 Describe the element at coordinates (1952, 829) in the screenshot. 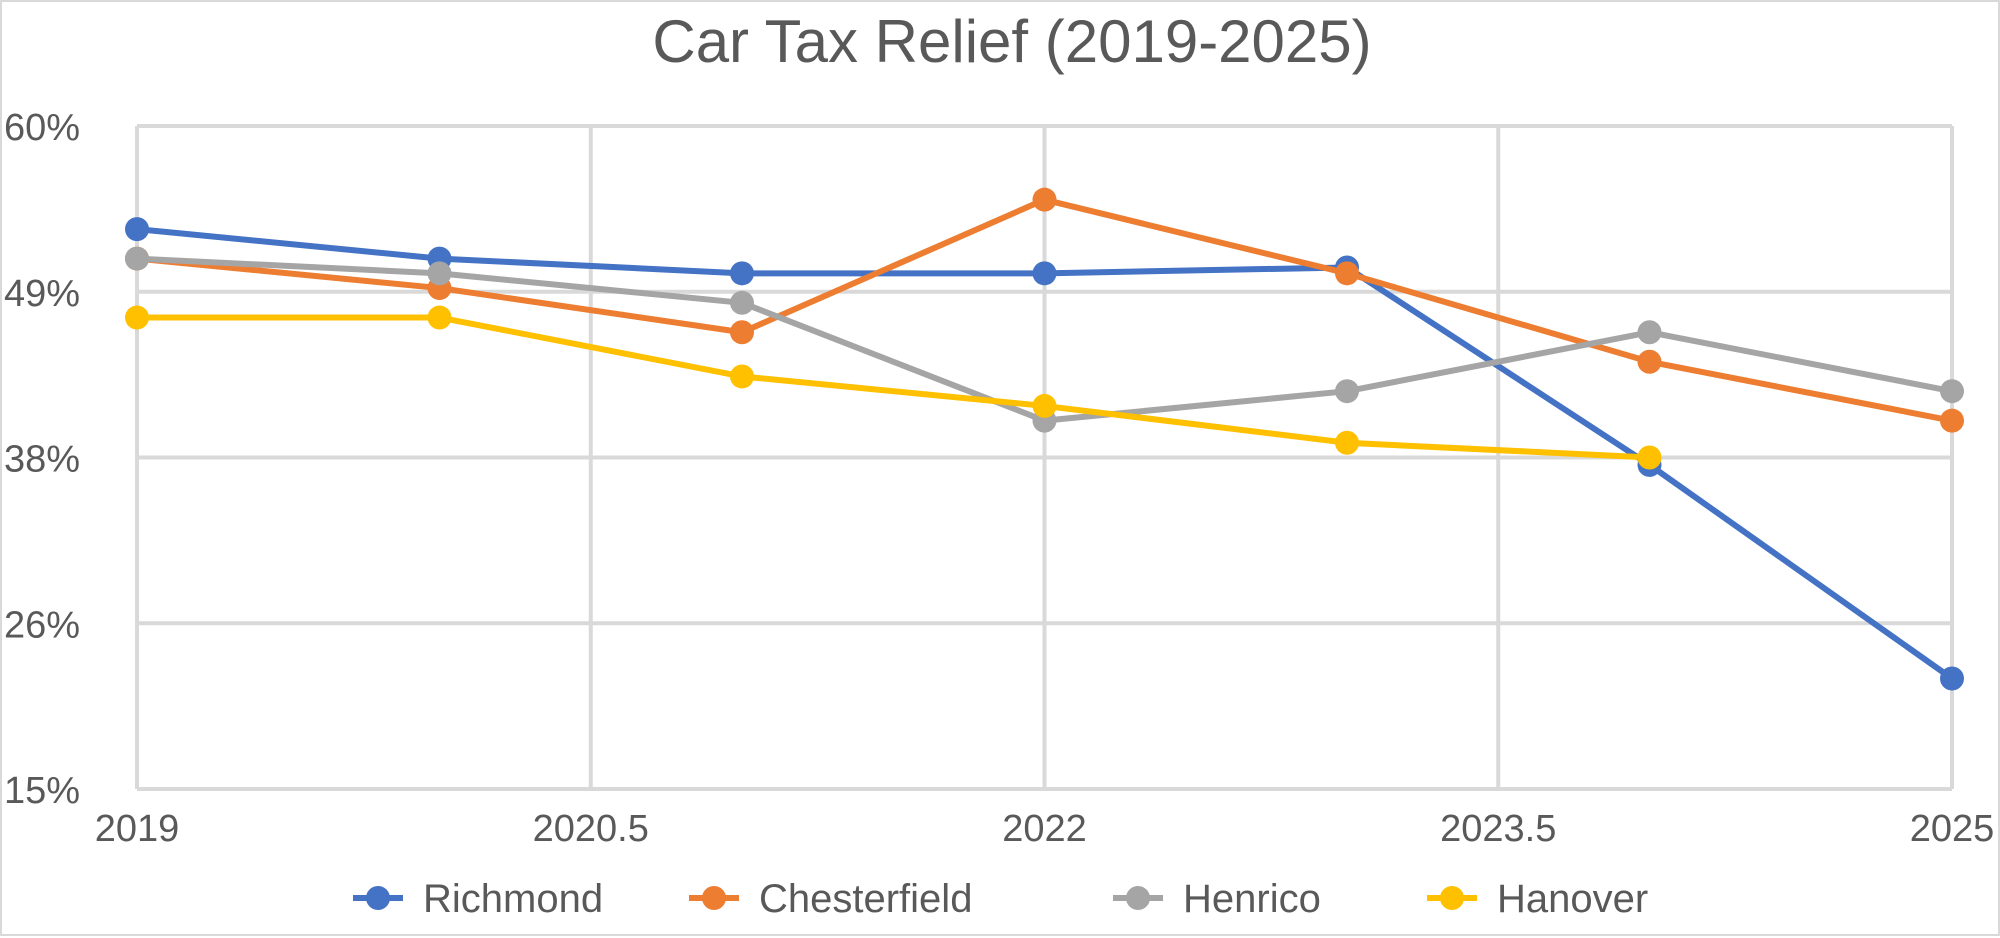

I see `x-tick-label: 2025` at that location.